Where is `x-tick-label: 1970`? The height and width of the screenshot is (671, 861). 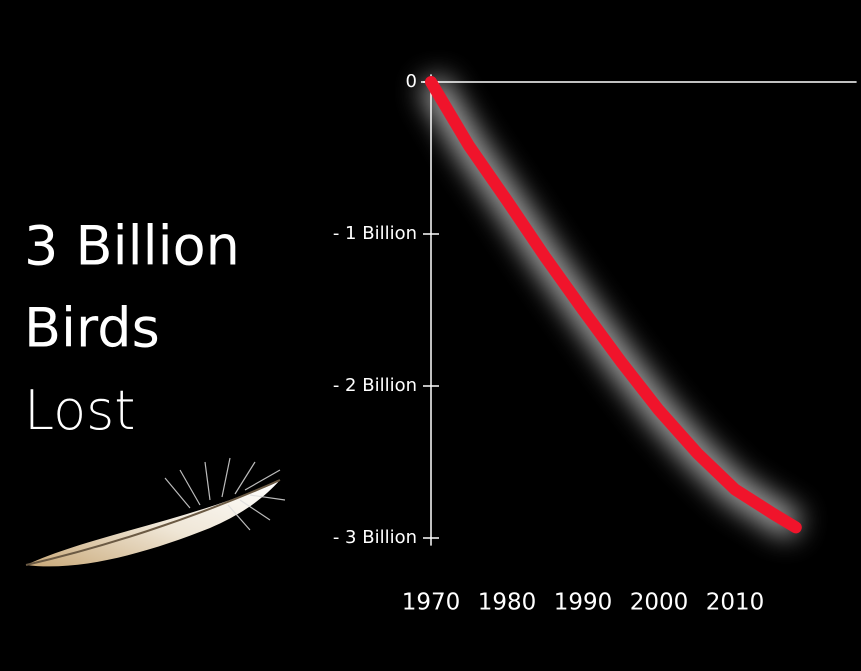 x-tick-label: 1970 is located at coordinates (431, 603).